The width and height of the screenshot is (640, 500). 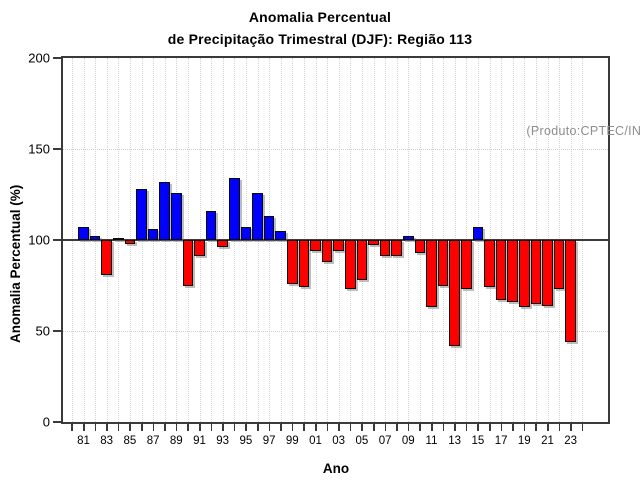 What do you see at coordinates (408, 441) in the screenshot?
I see `x-tick-label-09: 09` at bounding box center [408, 441].